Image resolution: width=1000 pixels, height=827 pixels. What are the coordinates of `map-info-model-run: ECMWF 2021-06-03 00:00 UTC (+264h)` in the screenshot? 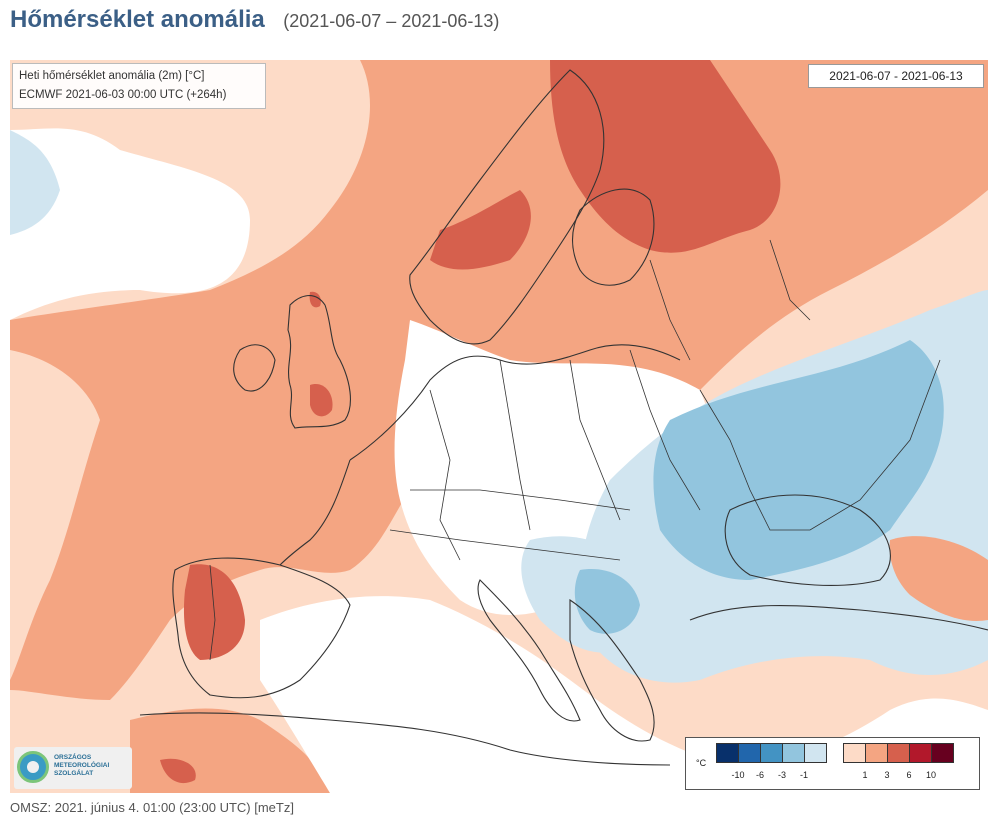 It's located at (123, 95).